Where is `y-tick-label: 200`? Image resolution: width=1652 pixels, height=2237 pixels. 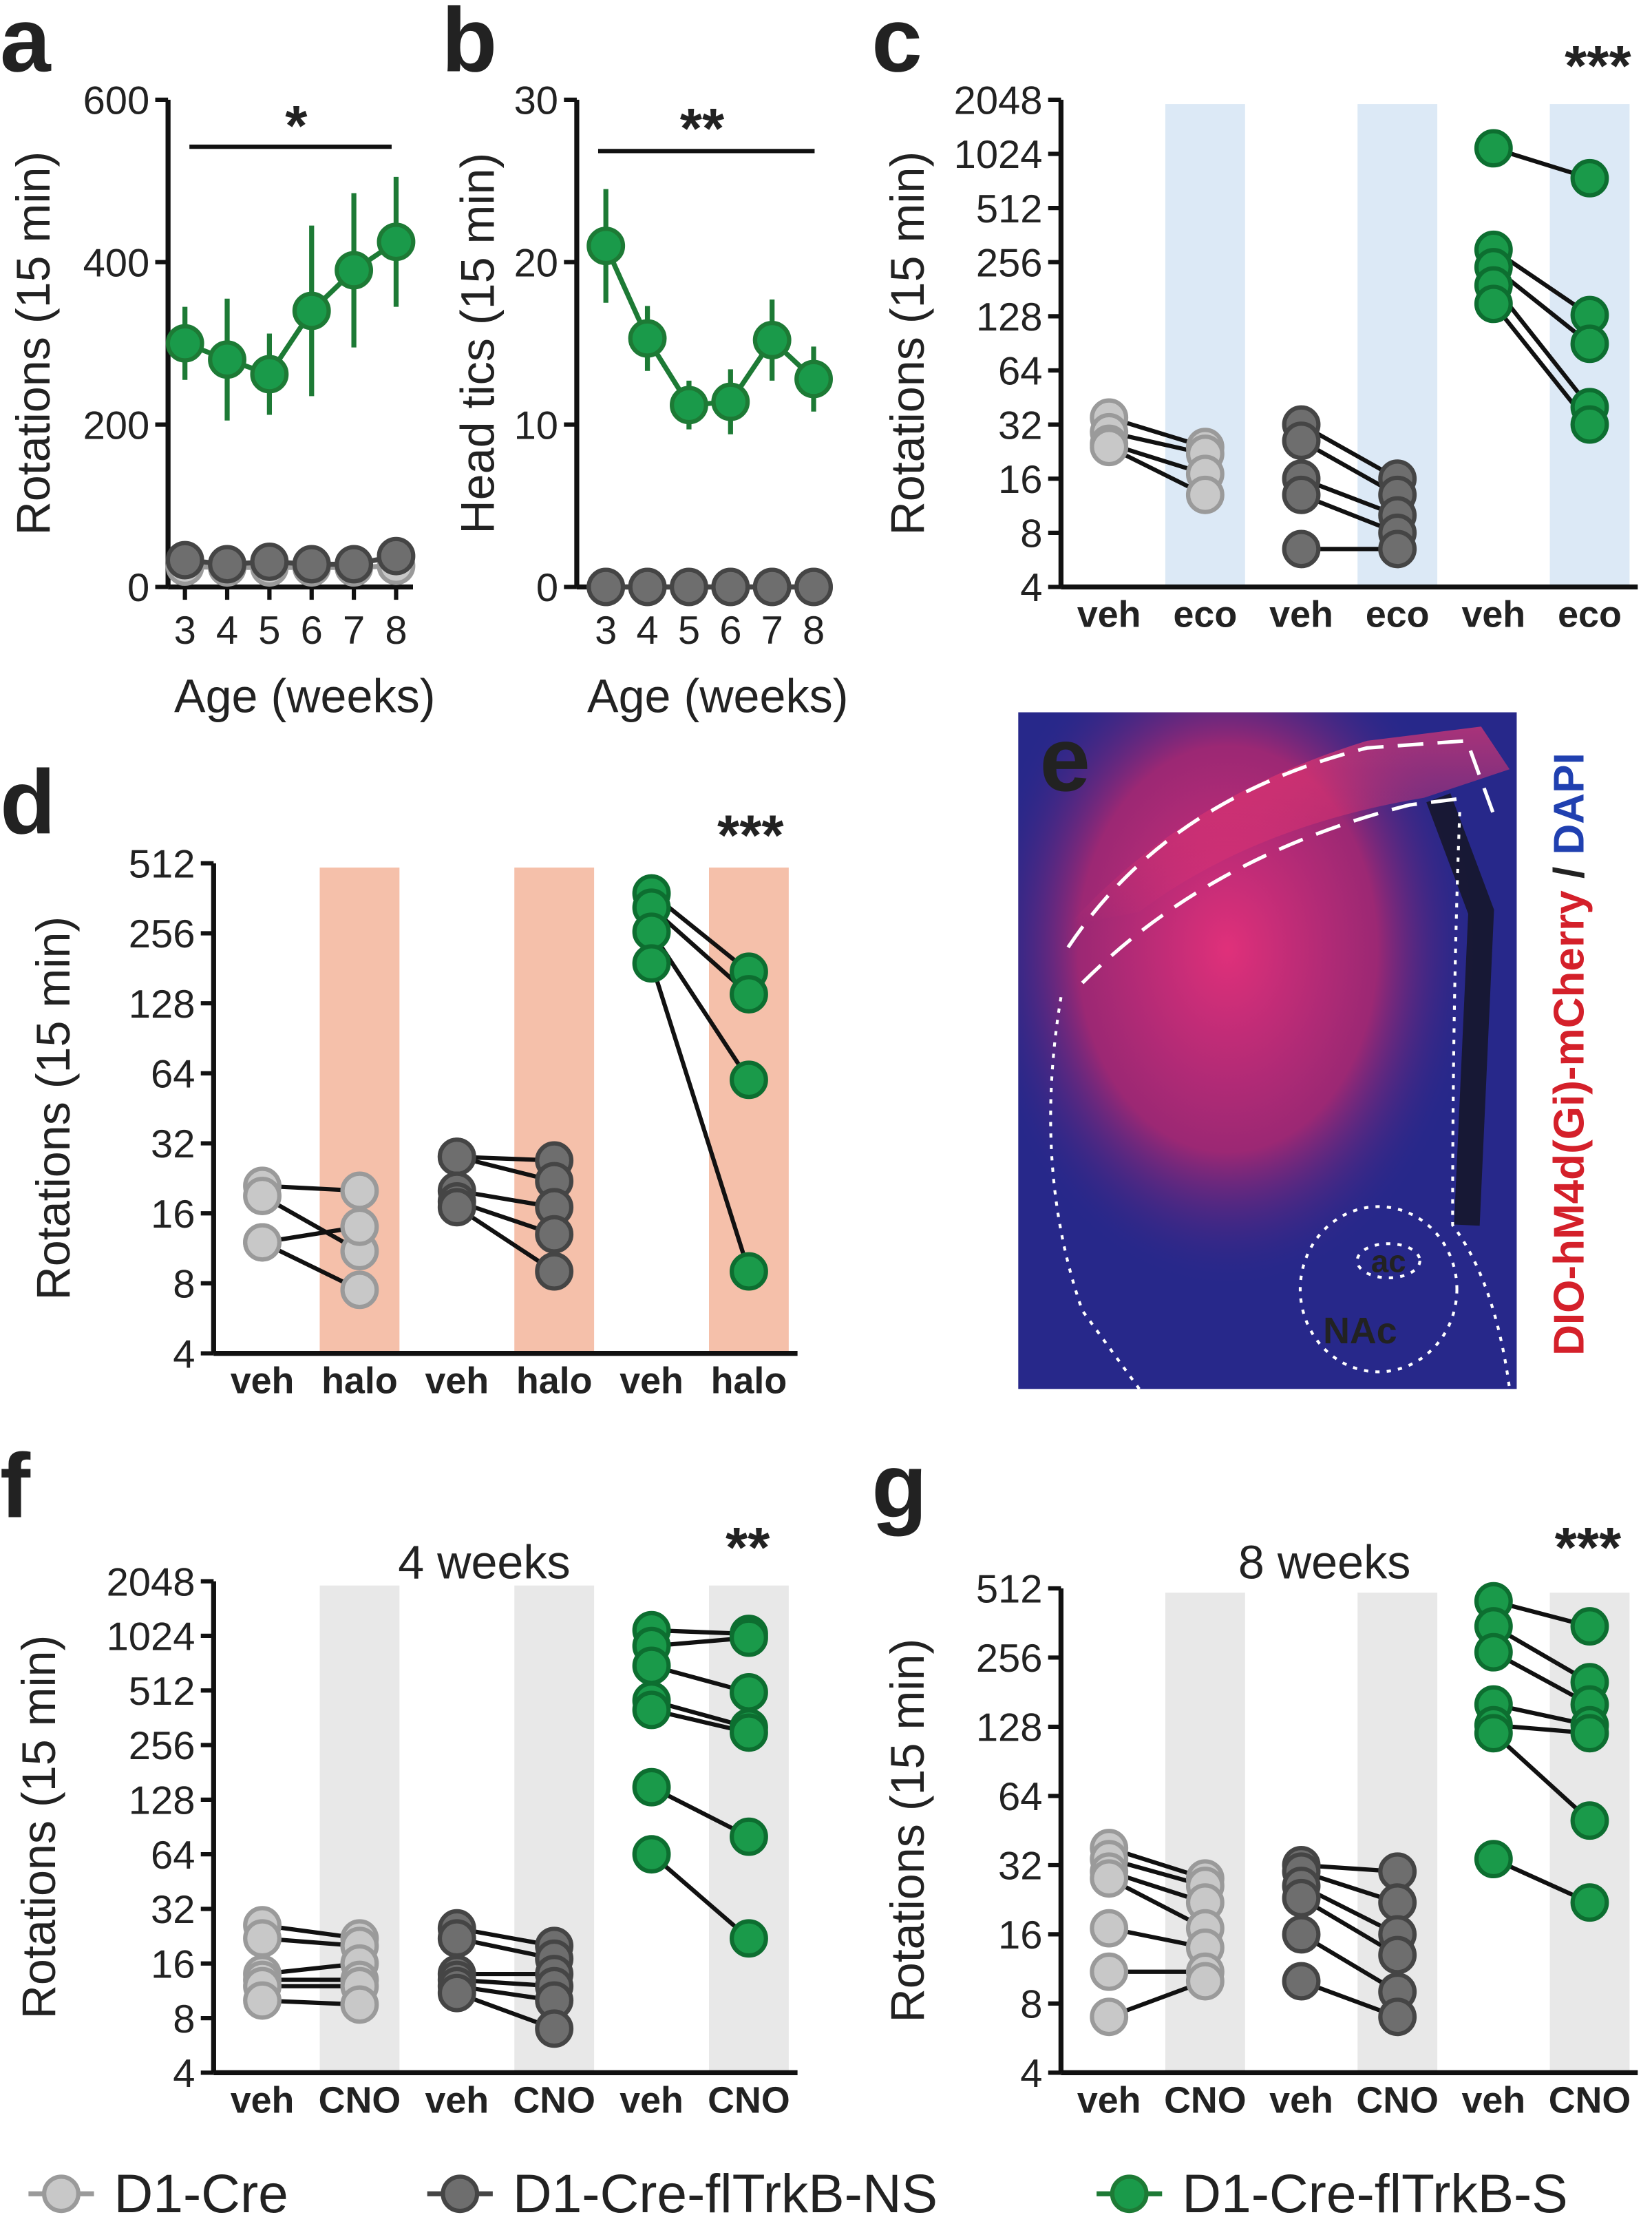 y-tick-label: 200 is located at coordinates (117, 425).